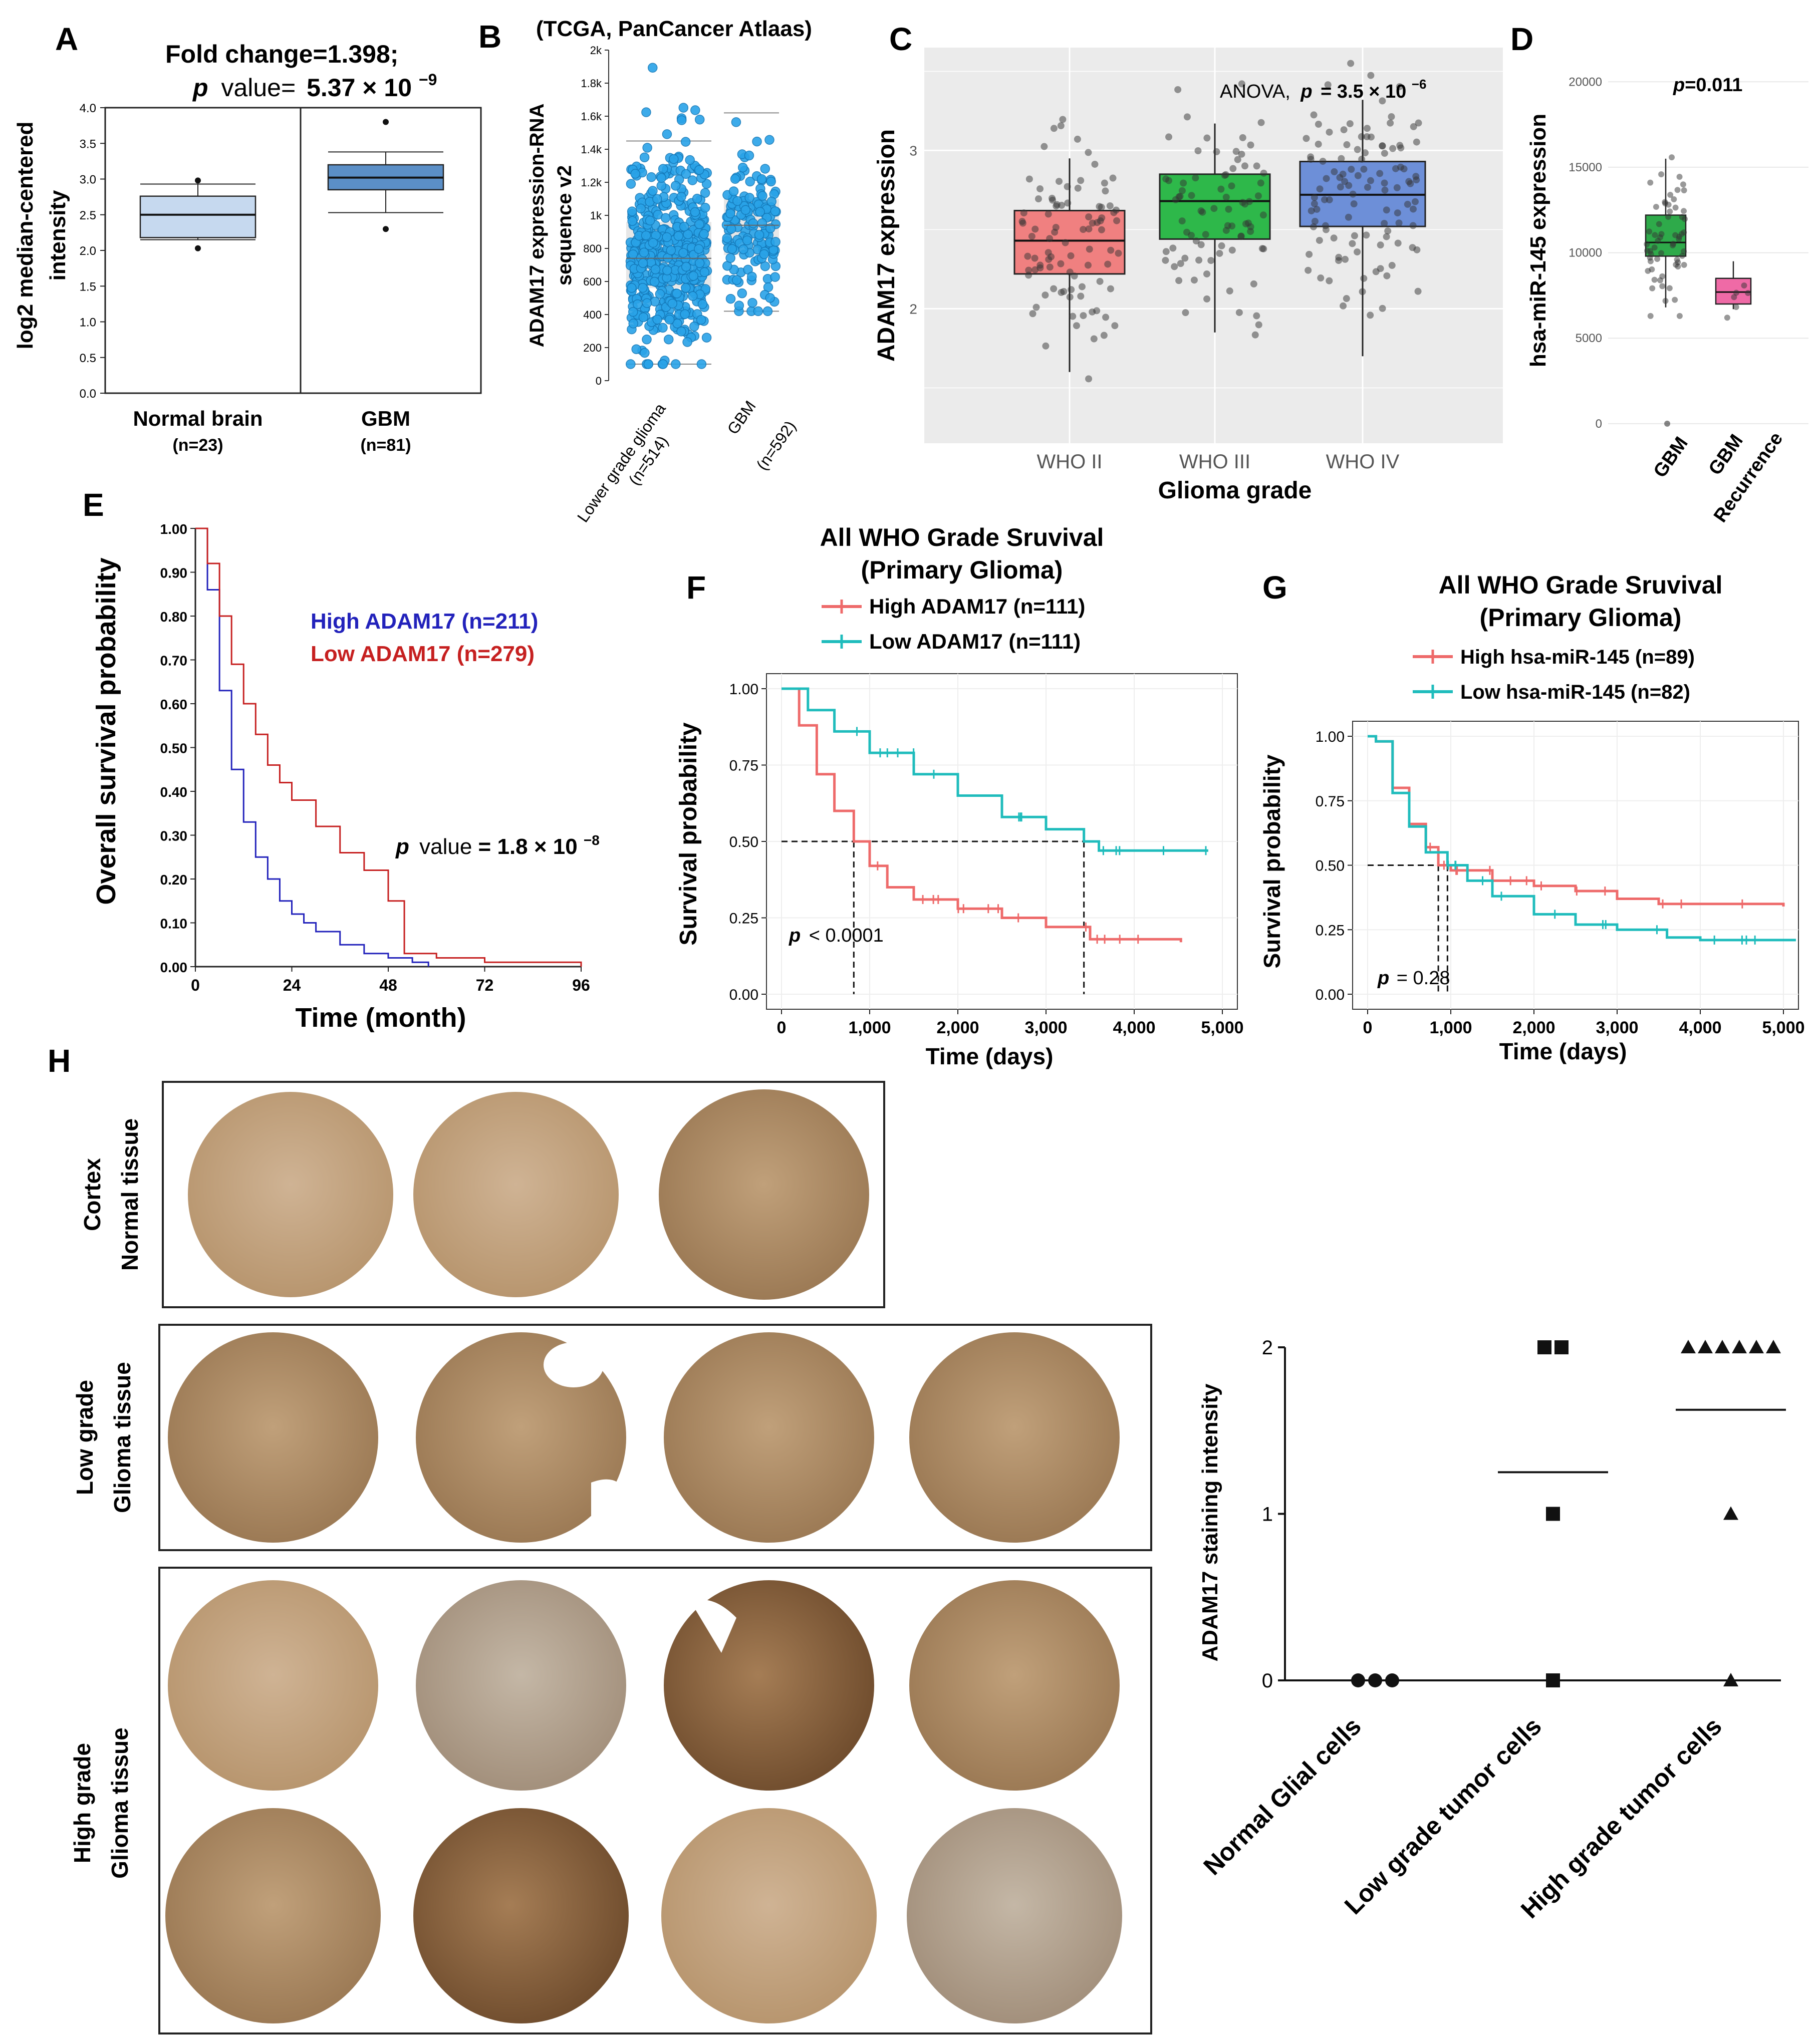 This screenshot has height=2041, width=1820. What do you see at coordinates (1561, 1347) in the screenshot?
I see `h-point-square` at bounding box center [1561, 1347].